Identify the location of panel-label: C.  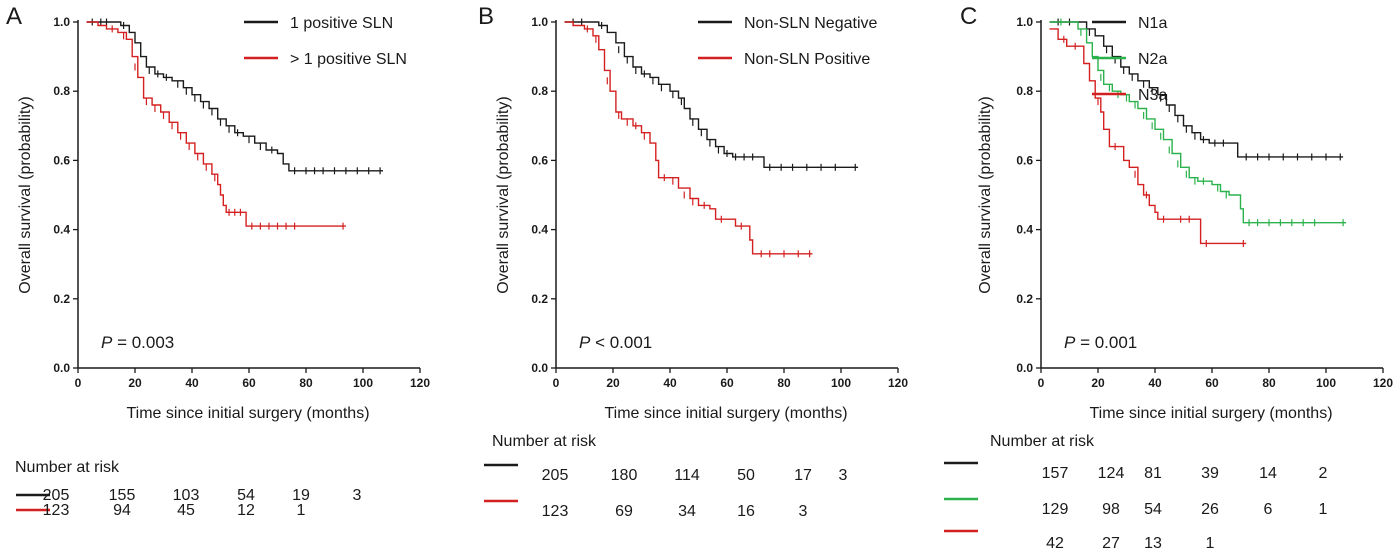
(968, 16).